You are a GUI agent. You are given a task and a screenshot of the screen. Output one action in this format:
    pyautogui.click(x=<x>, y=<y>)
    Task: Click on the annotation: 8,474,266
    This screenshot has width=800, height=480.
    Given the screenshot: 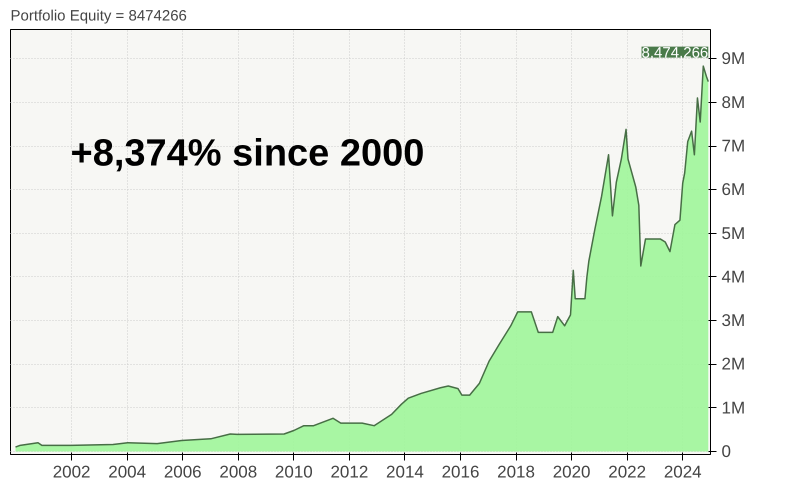 What is the action you would take?
    pyautogui.click(x=675, y=53)
    